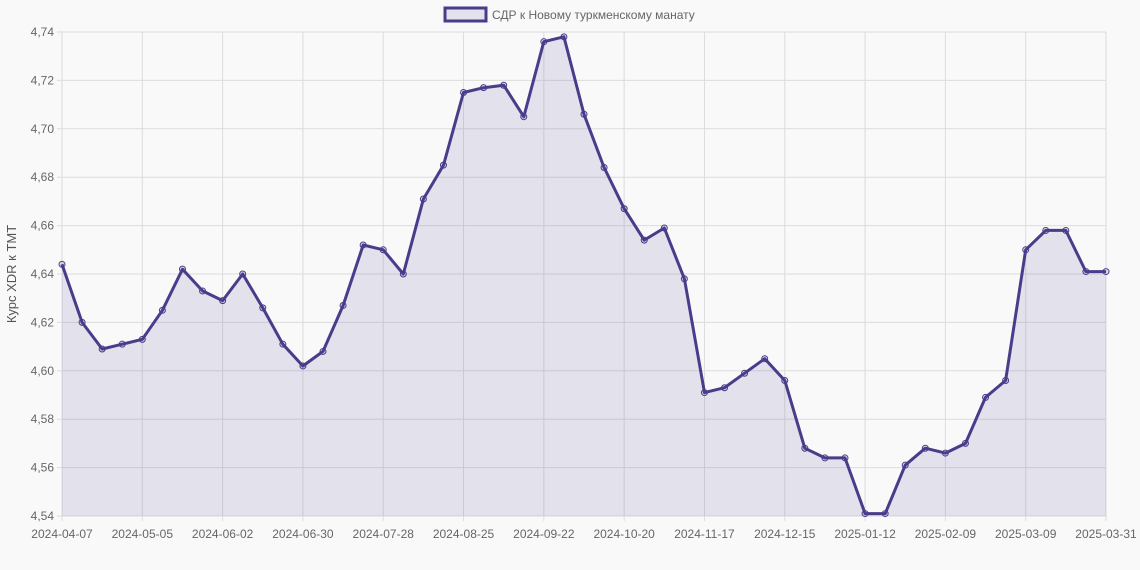  Describe the element at coordinates (1106, 534) in the screenshot. I see `x-tick-label: 2025-03-31` at that location.